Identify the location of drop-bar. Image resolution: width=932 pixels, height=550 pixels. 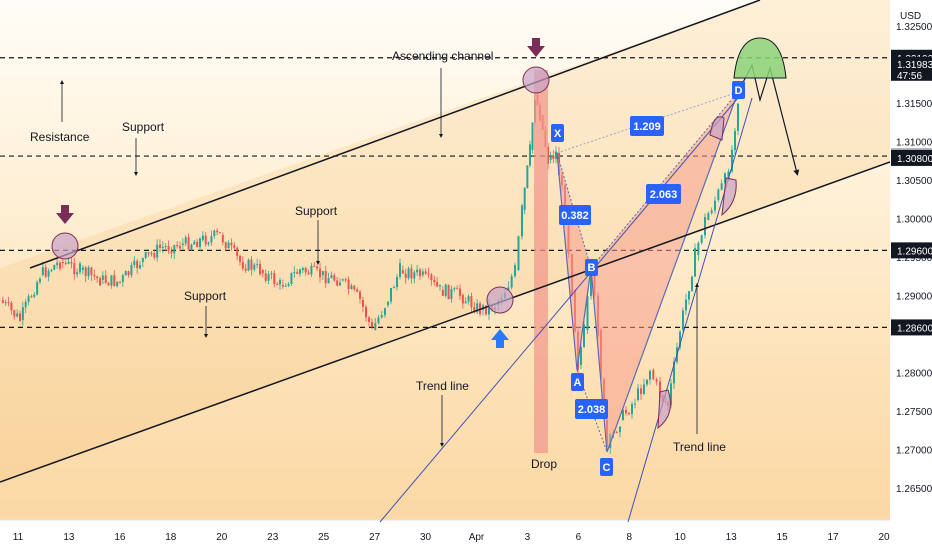
(541, 261).